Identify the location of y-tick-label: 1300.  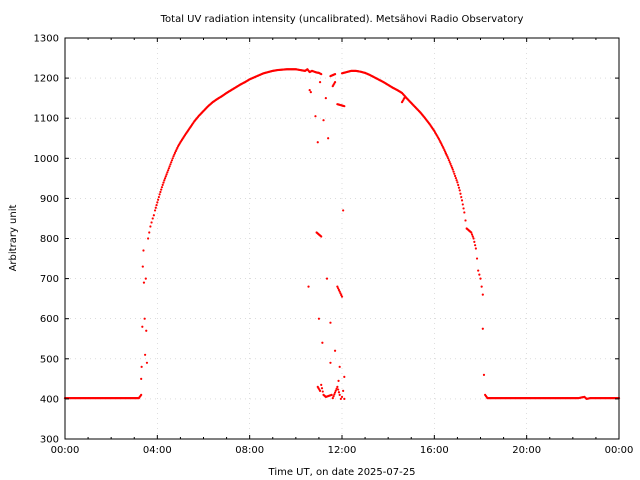
(46, 39).